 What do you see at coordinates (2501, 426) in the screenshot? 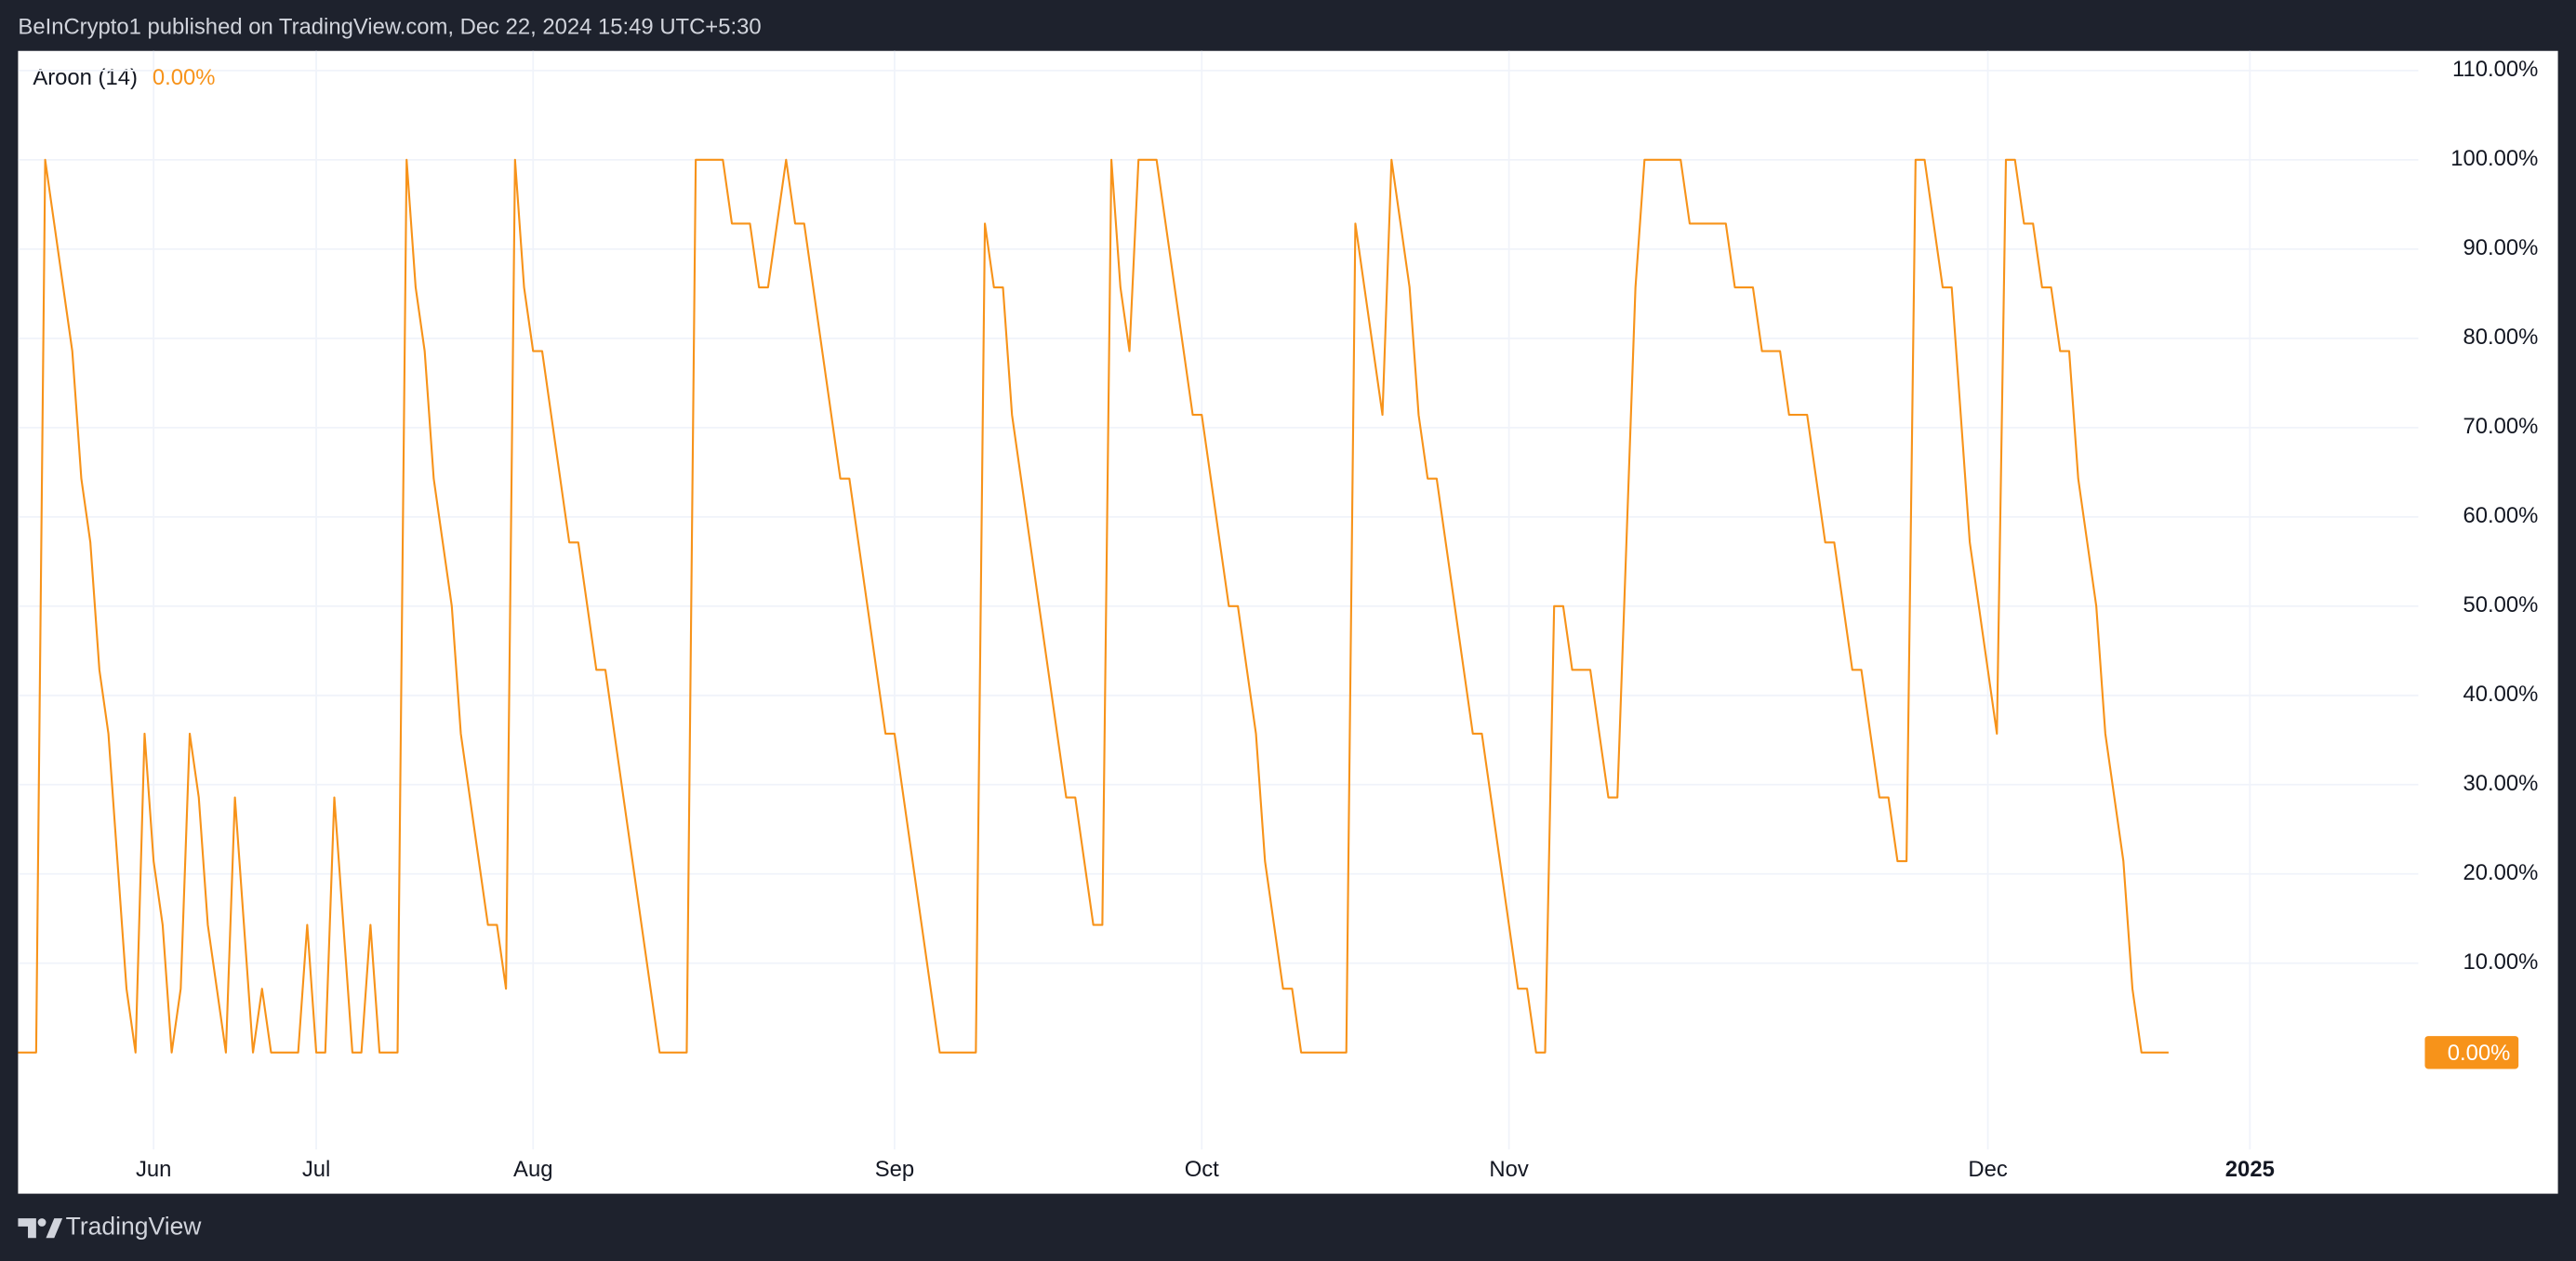
I see `y-tick-label: 70.00%` at bounding box center [2501, 426].